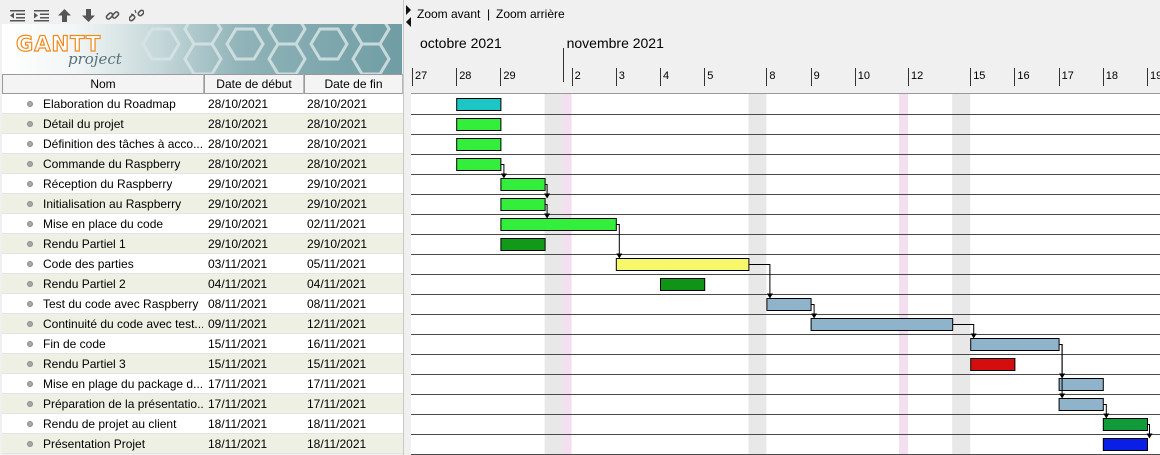 The width and height of the screenshot is (1160, 455). Describe the element at coordinates (202, 264) in the screenshot. I see `task-row: Code des parties 03/11/2021 05/11/2021` at that location.